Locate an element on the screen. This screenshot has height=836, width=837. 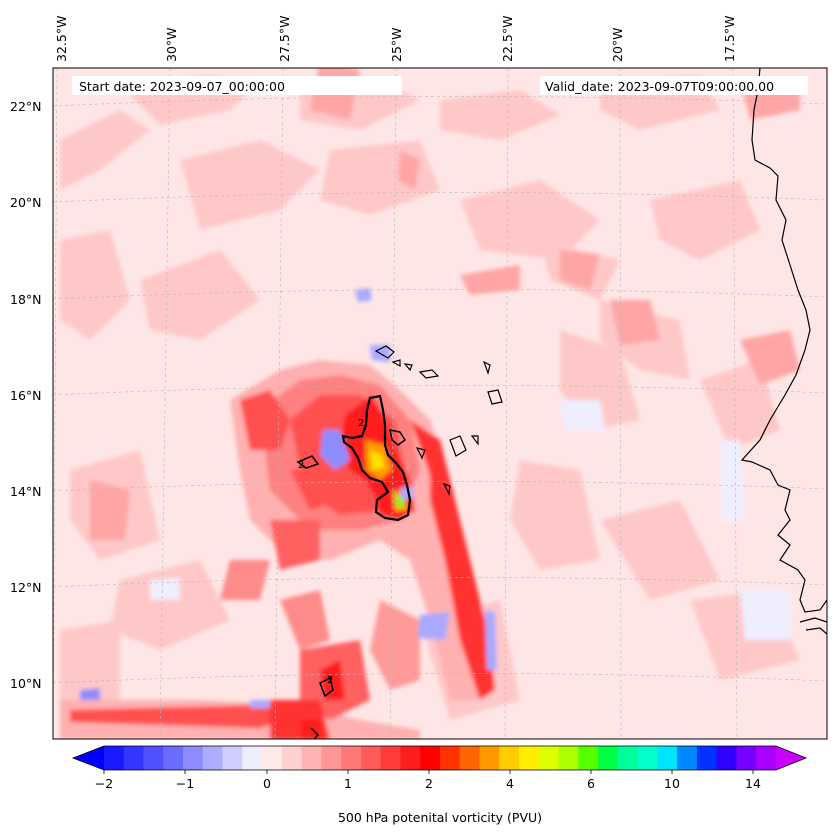
pv-2-contour-lines is located at coordinates (354, 566).